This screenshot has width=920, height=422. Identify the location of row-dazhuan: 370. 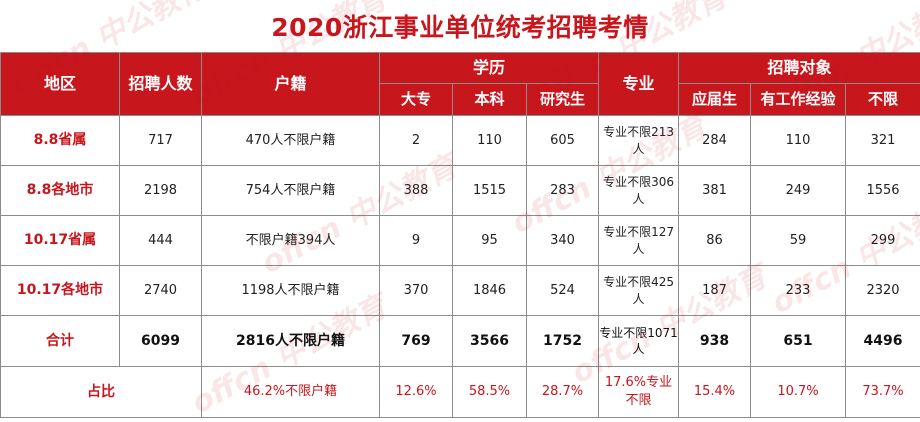
(416, 291).